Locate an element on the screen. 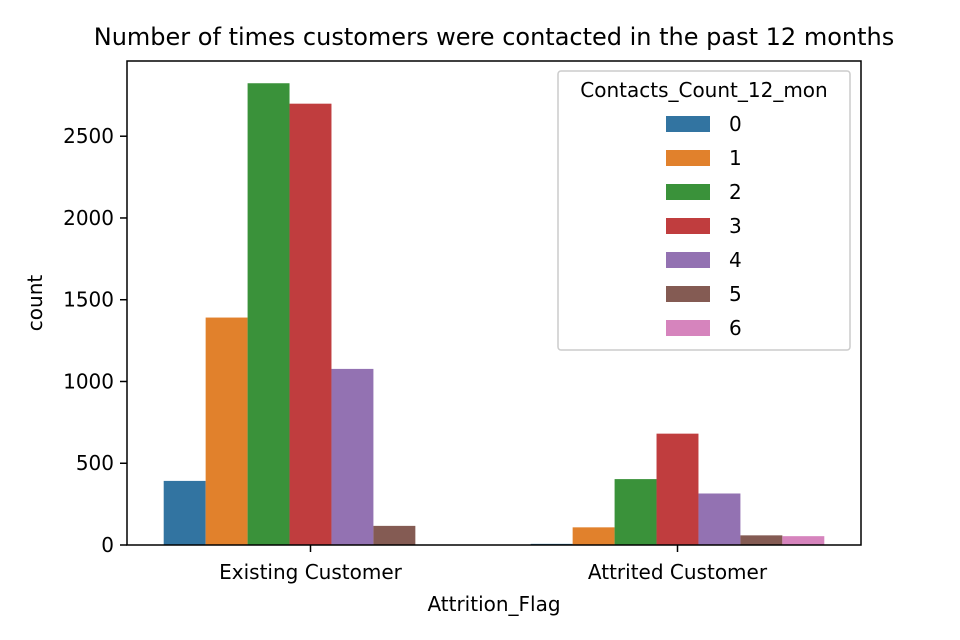 This screenshot has width=960, height=640. y-tick-label: 1500 is located at coordinates (88, 300).